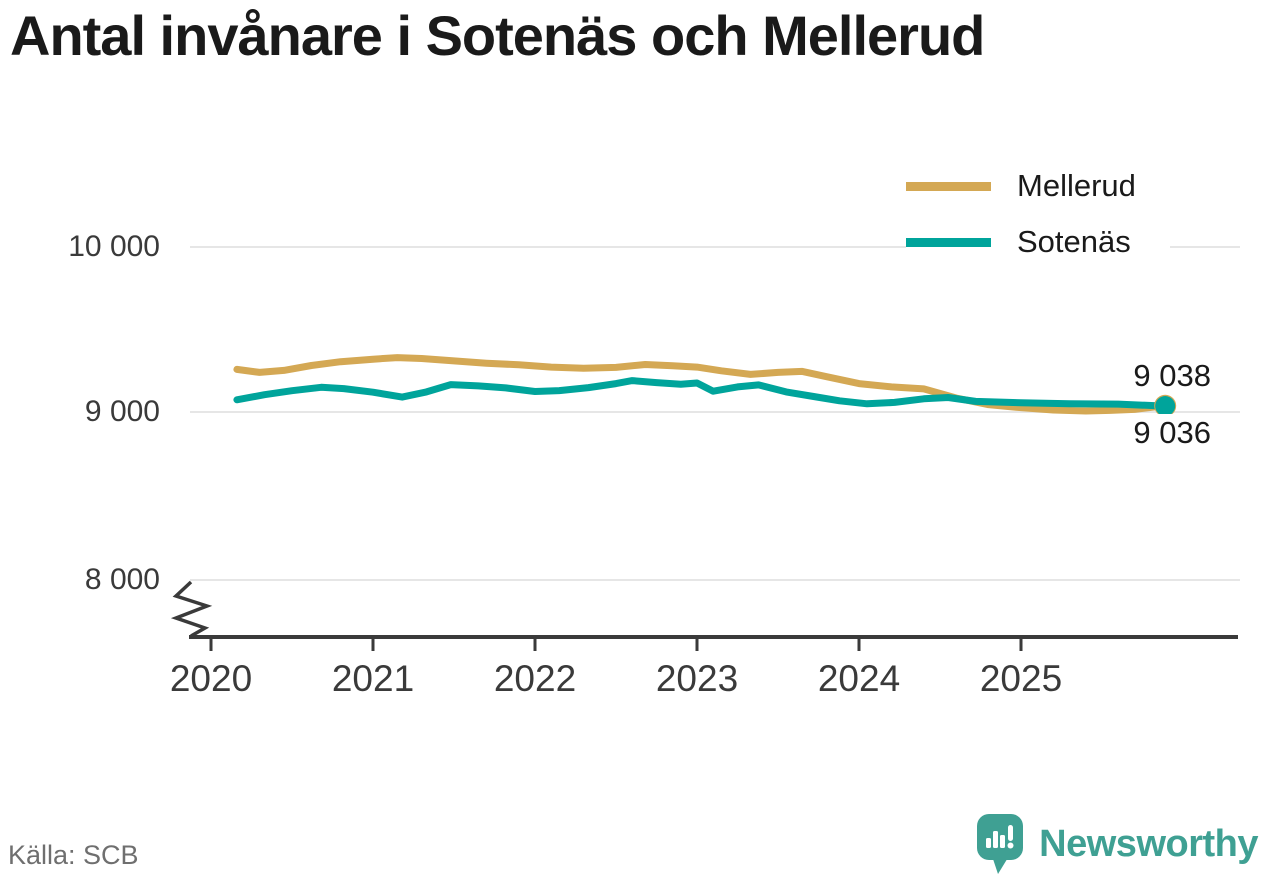  Describe the element at coordinates (1172, 432) in the screenshot. I see `end-value-label-sotenas: 9 036` at that location.